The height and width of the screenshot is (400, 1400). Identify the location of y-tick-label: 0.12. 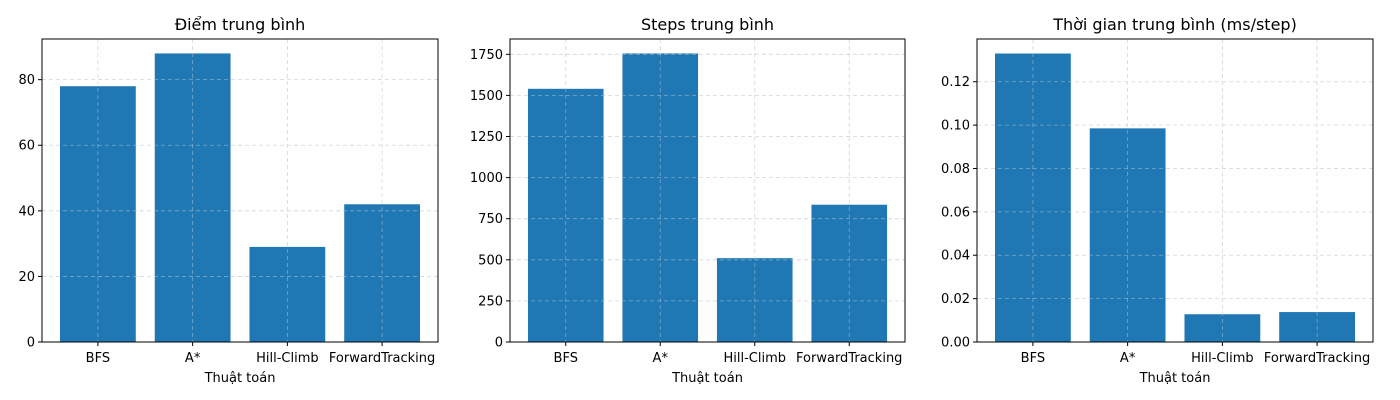
(955, 82).